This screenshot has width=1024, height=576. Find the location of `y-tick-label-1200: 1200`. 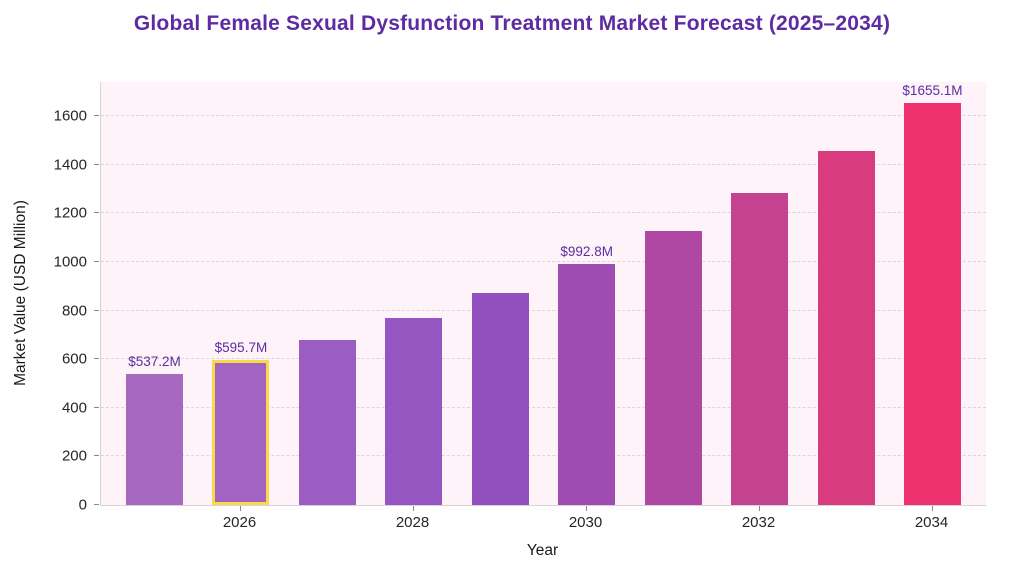

y-tick-label-1200: 1200 is located at coordinates (70, 213).